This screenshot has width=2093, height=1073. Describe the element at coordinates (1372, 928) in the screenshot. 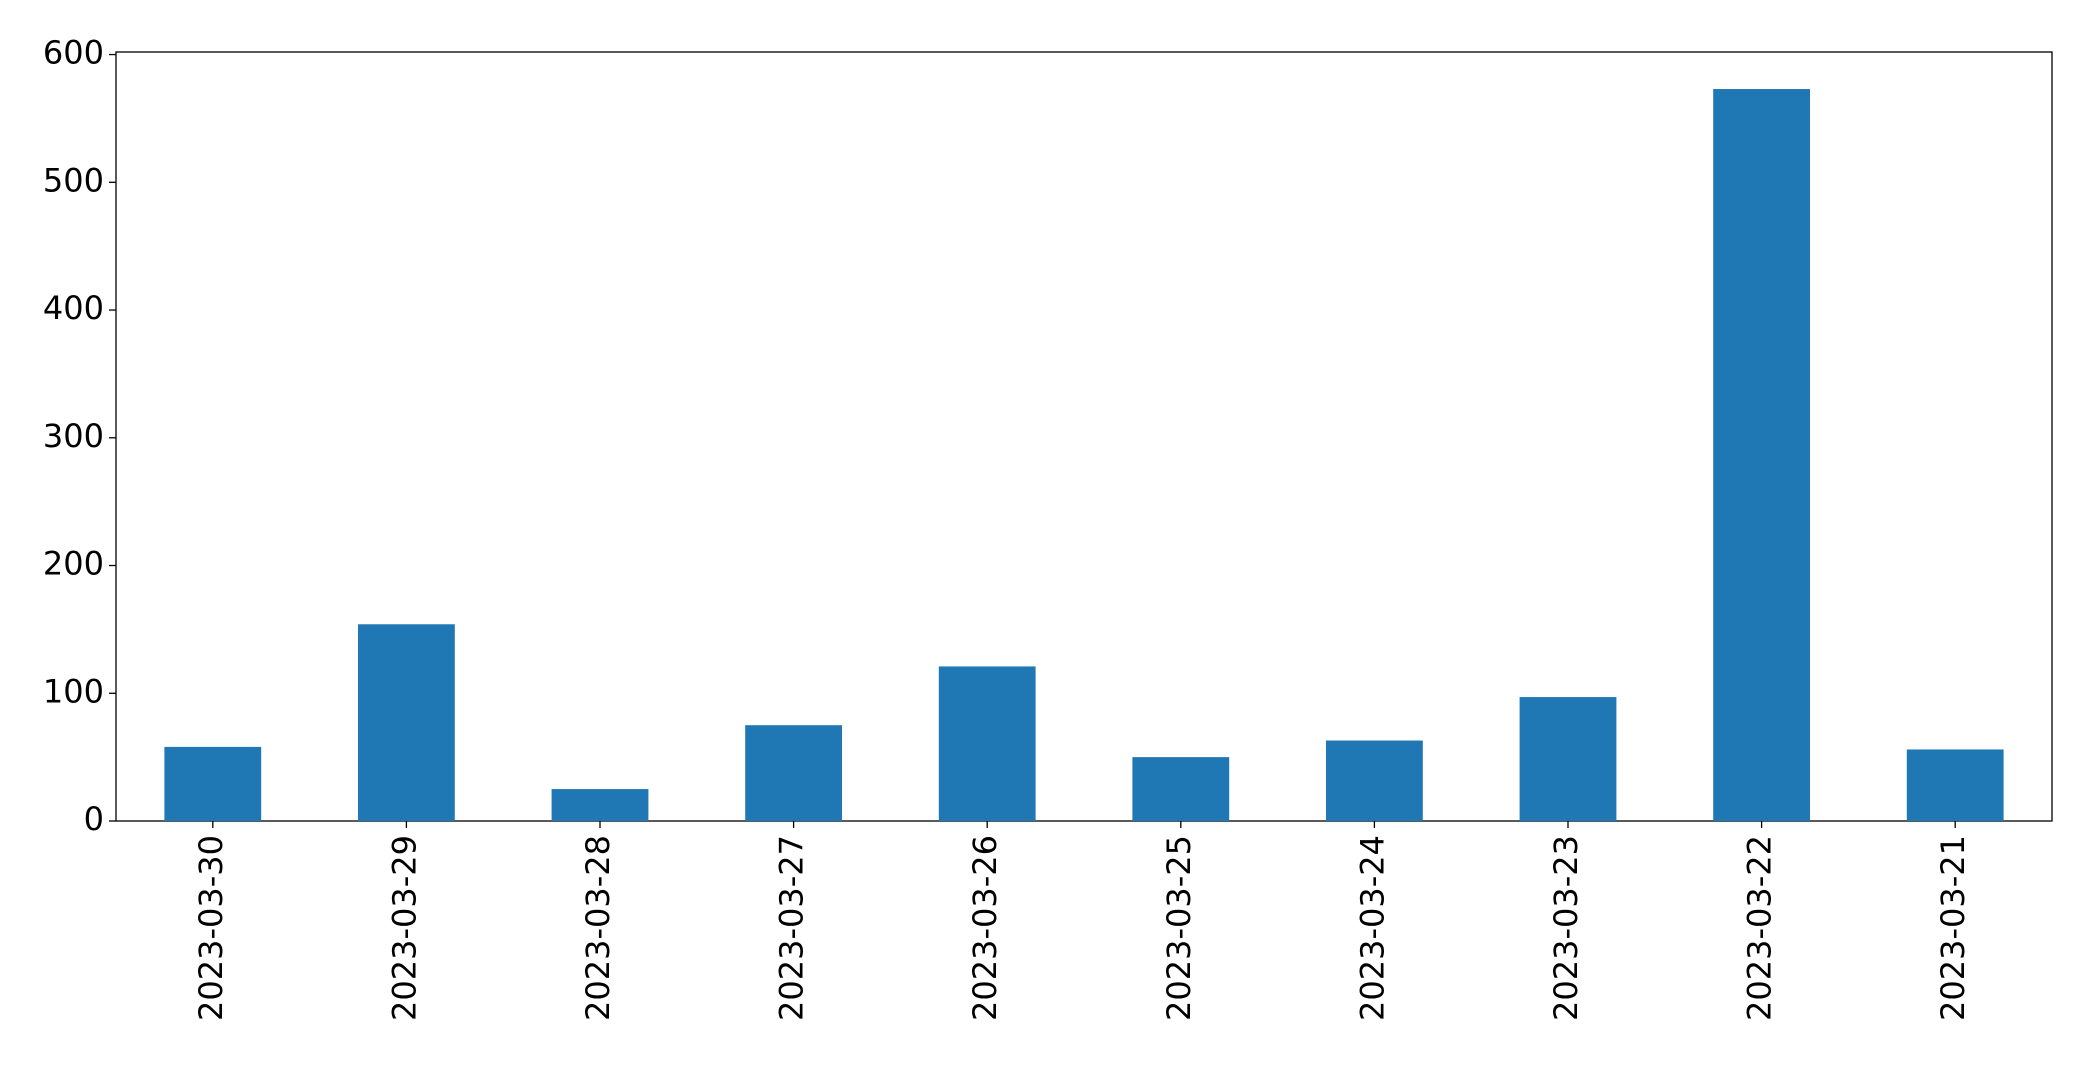

I see `x-tick-label: 2023-03-24` at that location.